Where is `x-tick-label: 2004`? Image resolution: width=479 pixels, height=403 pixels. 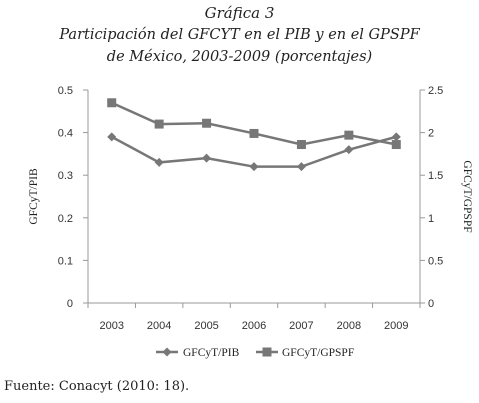
x-tick-label: 2004 is located at coordinates (159, 326).